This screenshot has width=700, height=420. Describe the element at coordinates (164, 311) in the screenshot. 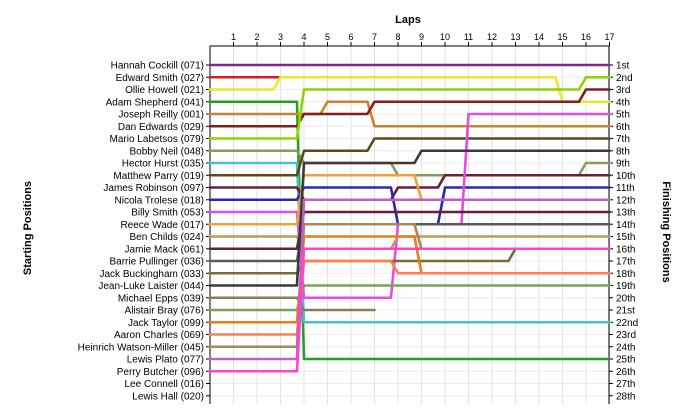

I see `starting-position-label: Alistair Bray (076)` at that location.